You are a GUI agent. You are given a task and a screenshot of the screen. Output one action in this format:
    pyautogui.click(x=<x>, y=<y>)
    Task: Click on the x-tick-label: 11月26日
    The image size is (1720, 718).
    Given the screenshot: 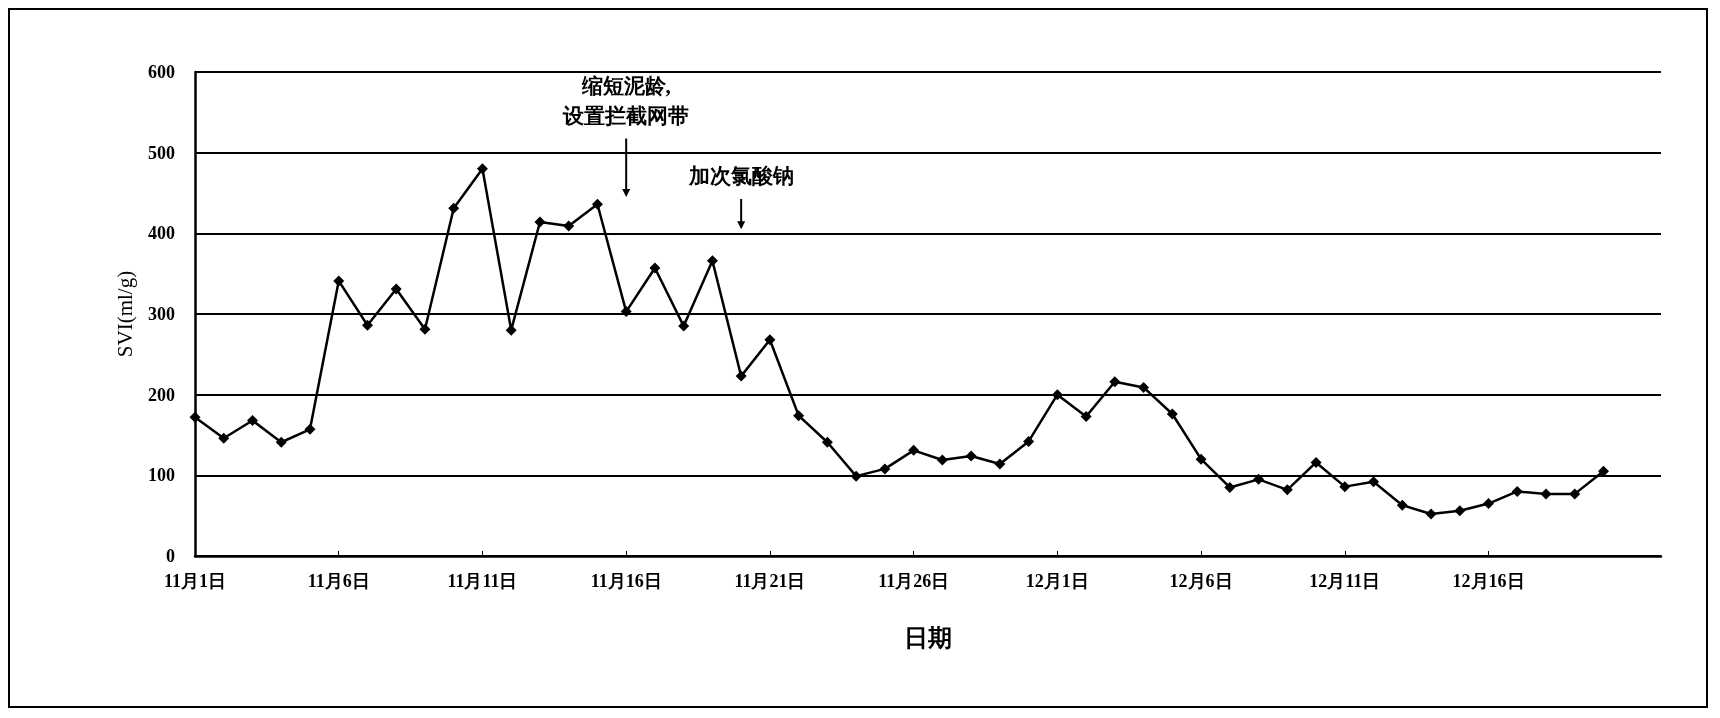 What is the action you would take?
    pyautogui.click(x=914, y=581)
    